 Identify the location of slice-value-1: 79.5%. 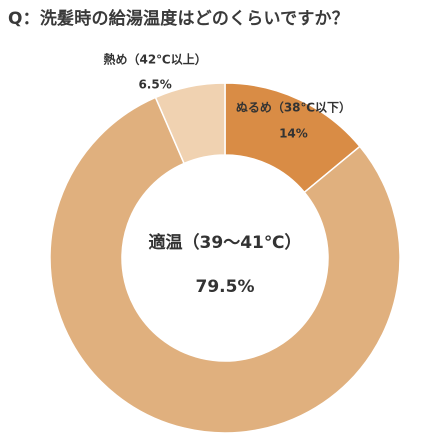
(225, 287).